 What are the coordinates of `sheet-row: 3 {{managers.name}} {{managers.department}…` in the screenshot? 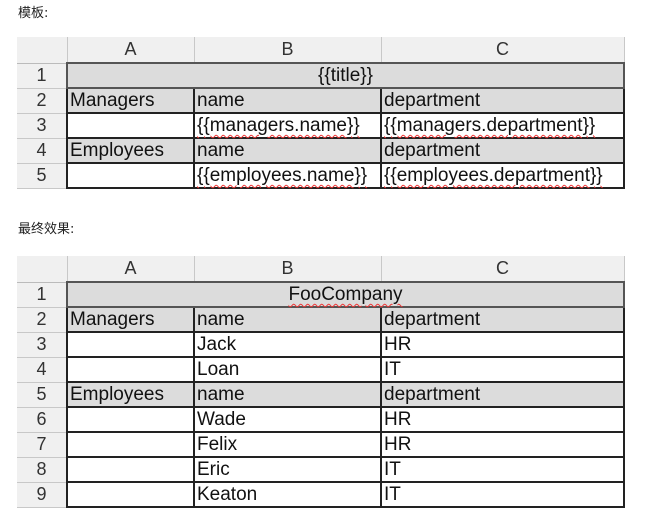 It's located at (321, 125).